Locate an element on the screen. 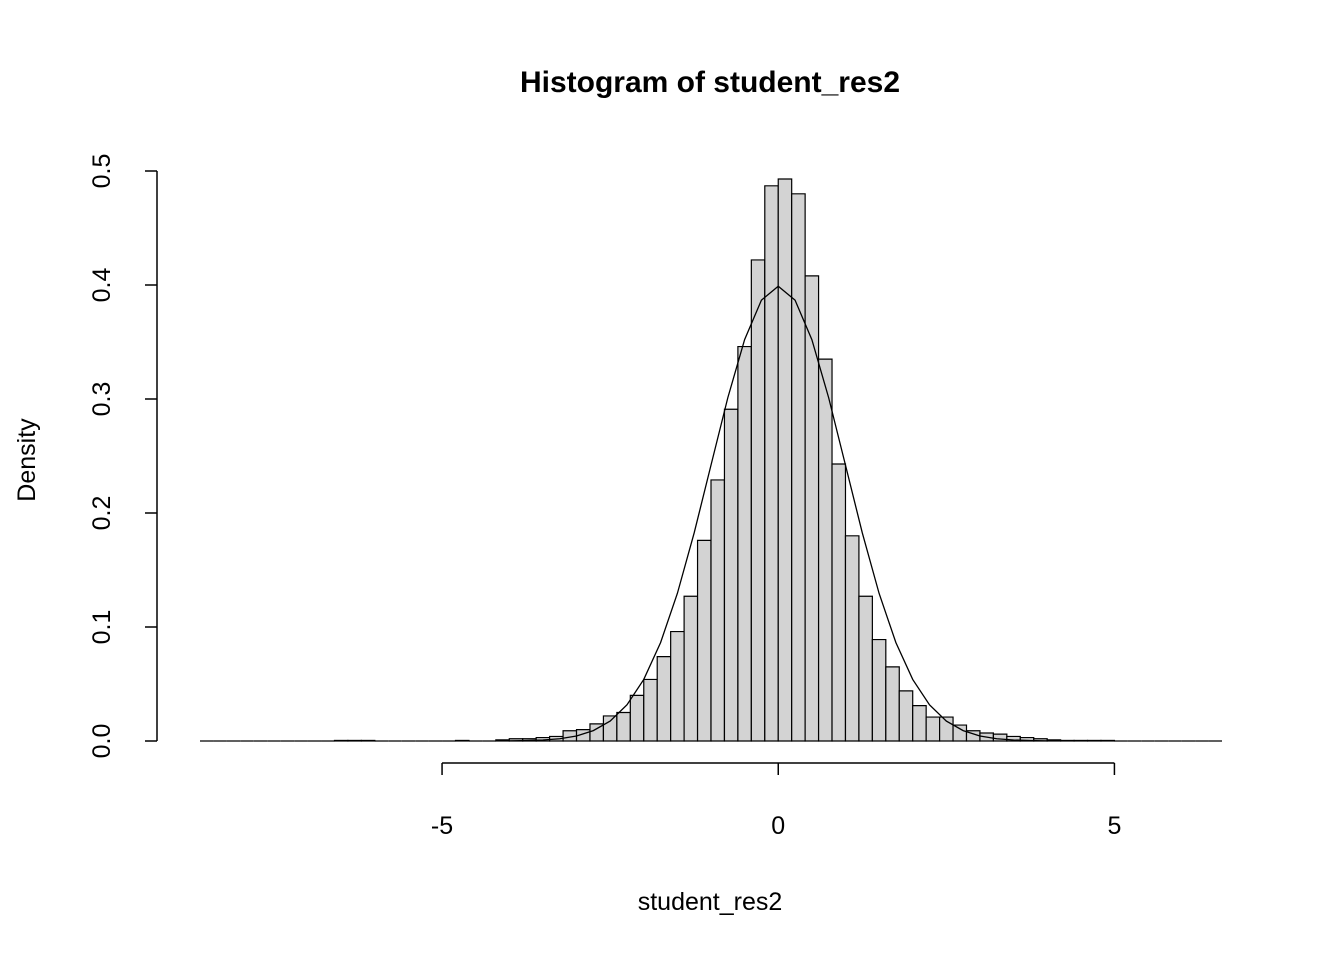 This screenshot has height=960, width=1344. y-tick-label: 0.5 is located at coordinates (102, 171).